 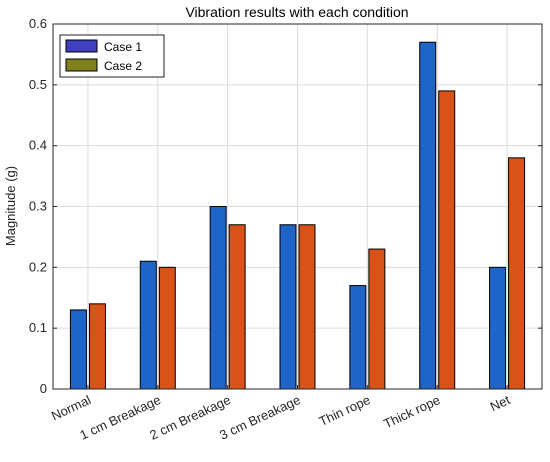 What do you see at coordinates (38, 266) in the screenshot?
I see `y-tick-label: 0.2` at bounding box center [38, 266].